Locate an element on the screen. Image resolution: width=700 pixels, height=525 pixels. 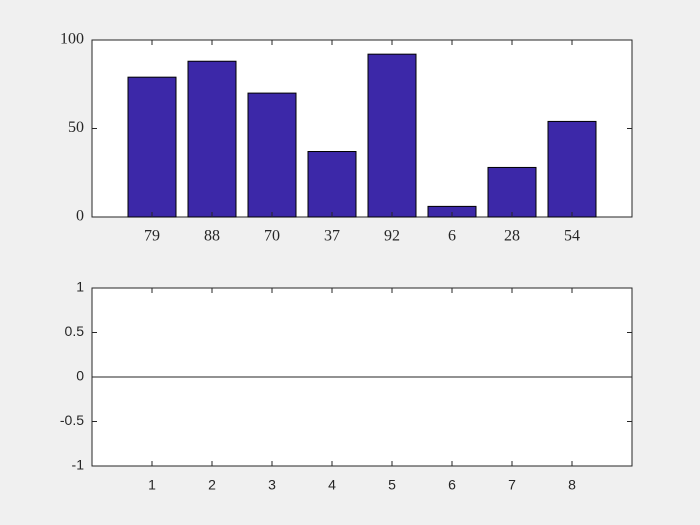
x-tick-label: 7 is located at coordinates (512, 485).